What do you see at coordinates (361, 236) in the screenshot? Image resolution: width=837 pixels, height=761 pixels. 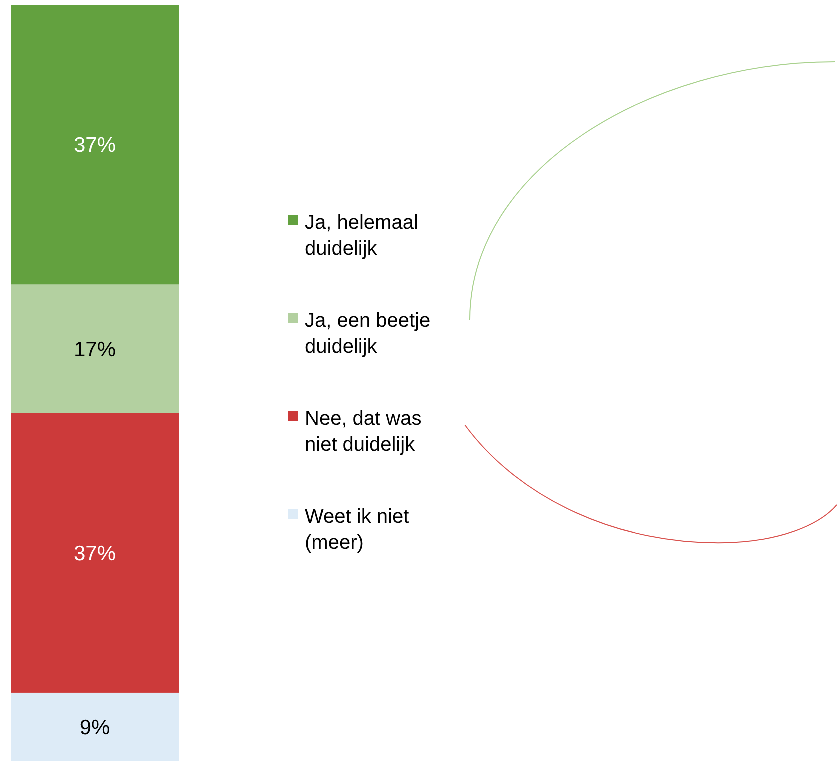 I see `legend-label: Ja, helemaal duidelijk` at bounding box center [361, 236].